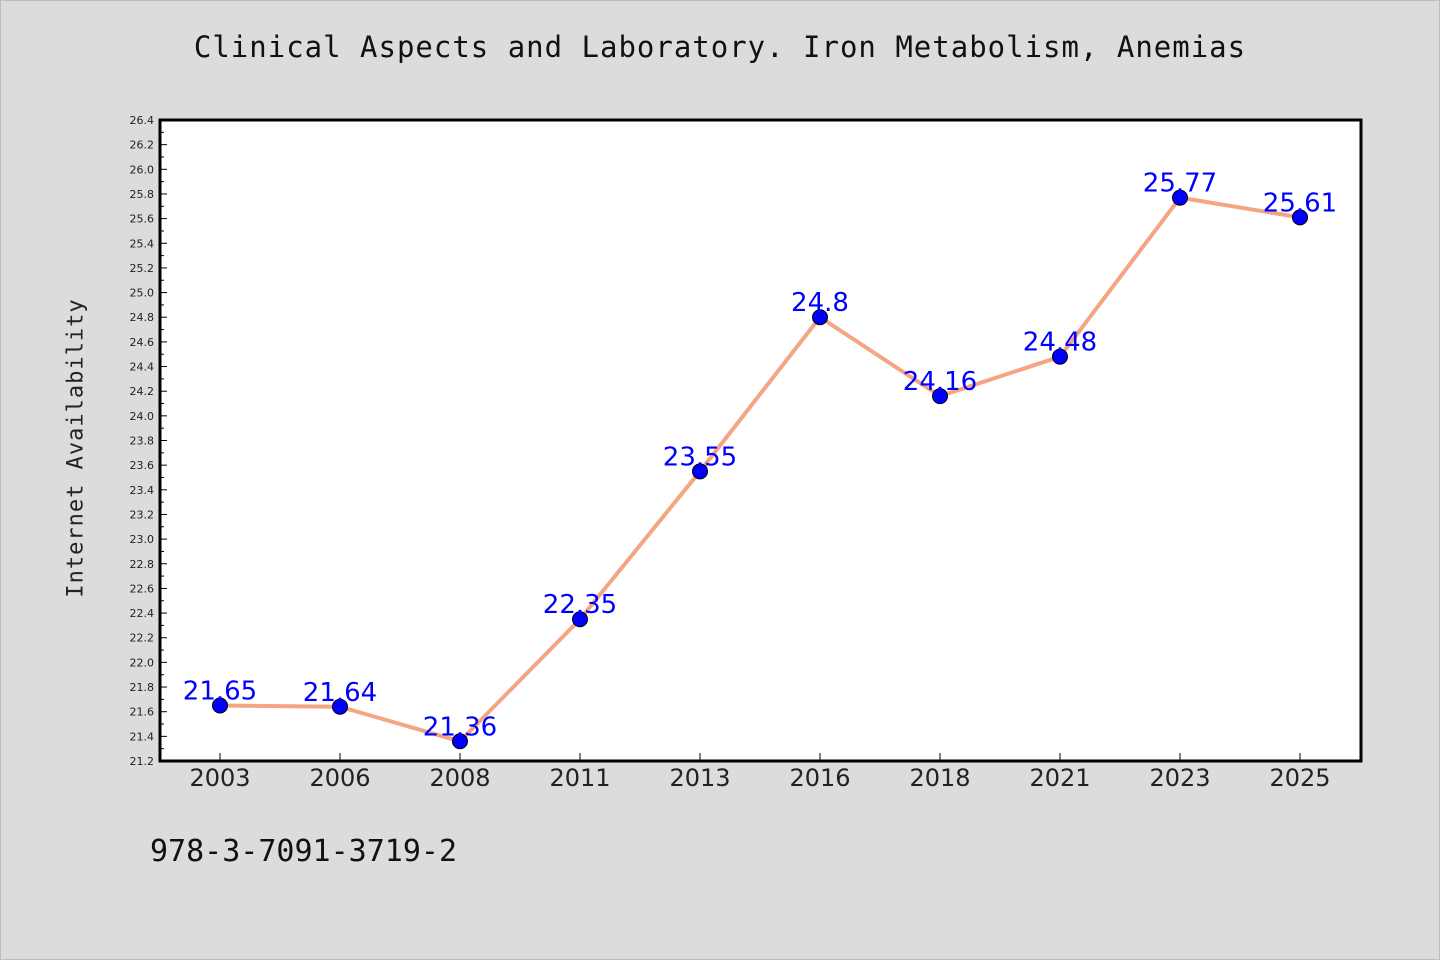 The image size is (1440, 960). What do you see at coordinates (580, 605) in the screenshot?
I see `data-label: 22.35` at bounding box center [580, 605].